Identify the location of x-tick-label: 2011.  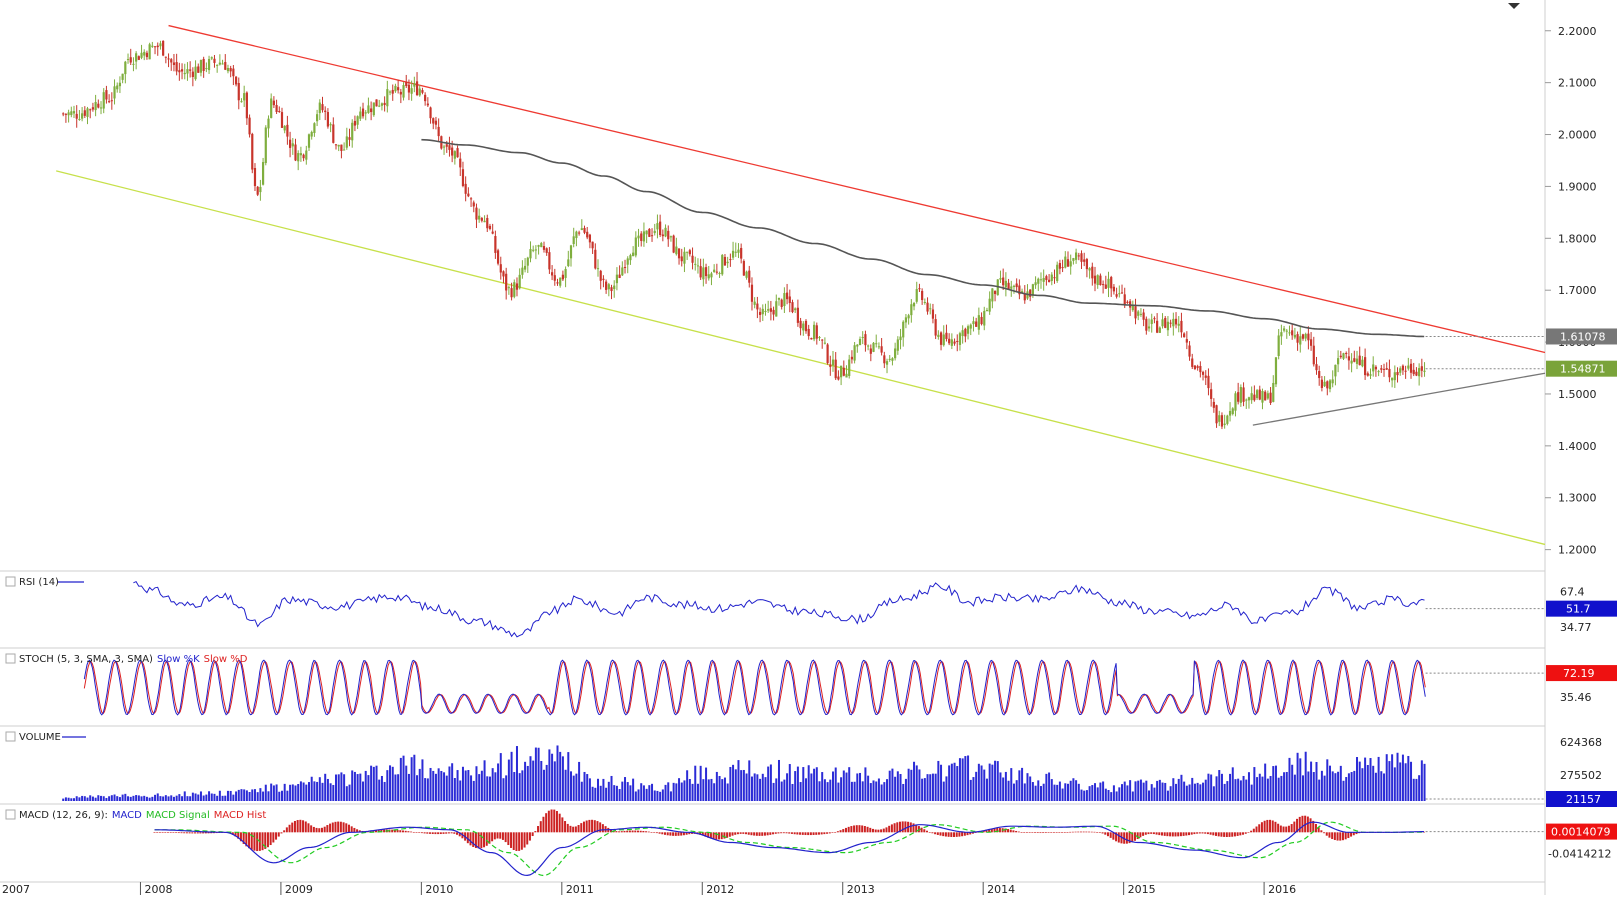
(580, 889).